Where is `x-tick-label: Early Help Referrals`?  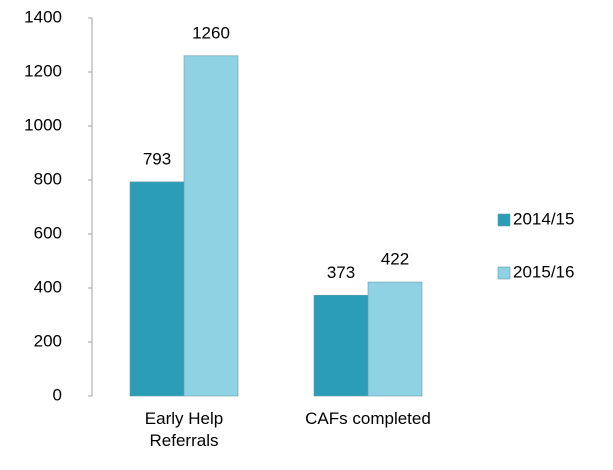 x-tick-label: Early Help Referrals is located at coordinates (184, 429).